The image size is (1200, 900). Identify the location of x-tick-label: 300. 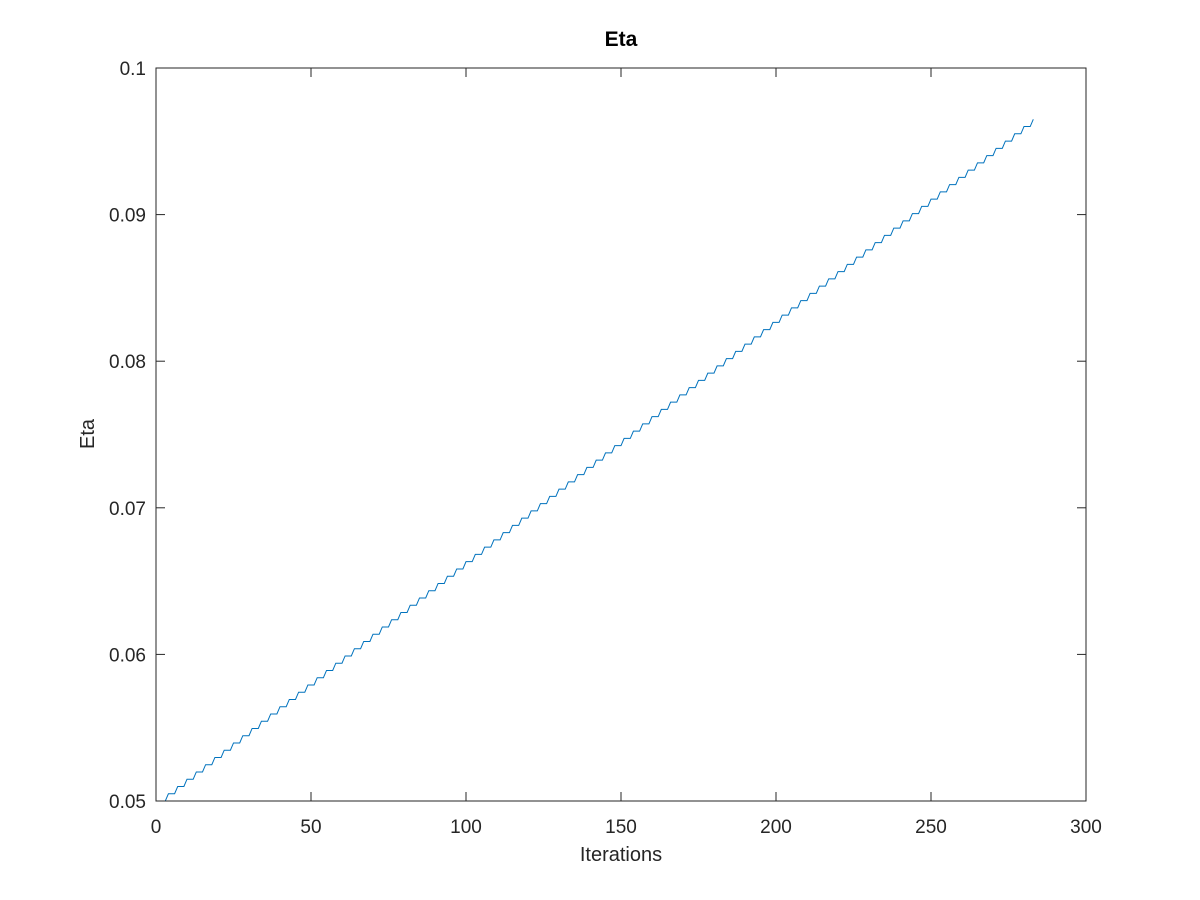
(1086, 827).